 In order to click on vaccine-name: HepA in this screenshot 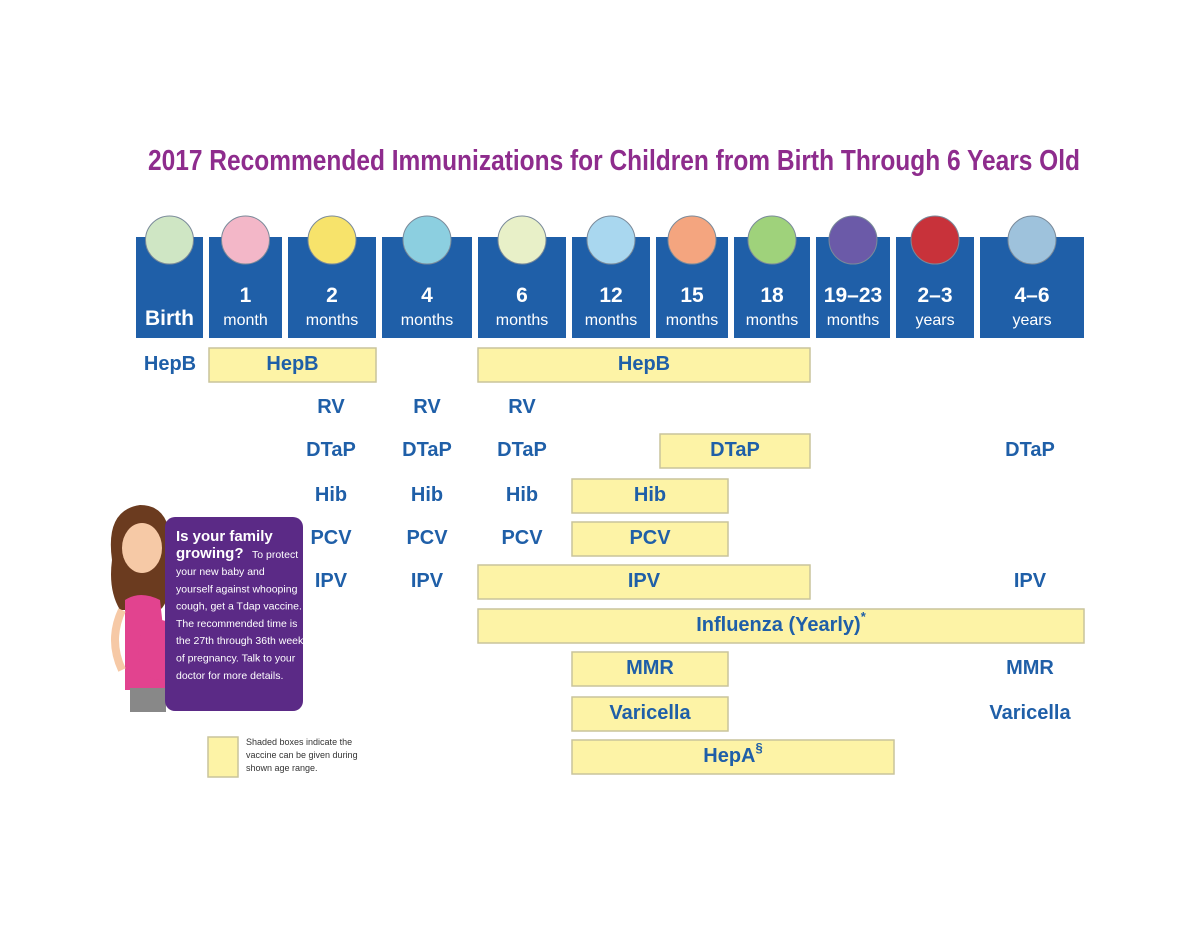, I will do `click(729, 756)`.